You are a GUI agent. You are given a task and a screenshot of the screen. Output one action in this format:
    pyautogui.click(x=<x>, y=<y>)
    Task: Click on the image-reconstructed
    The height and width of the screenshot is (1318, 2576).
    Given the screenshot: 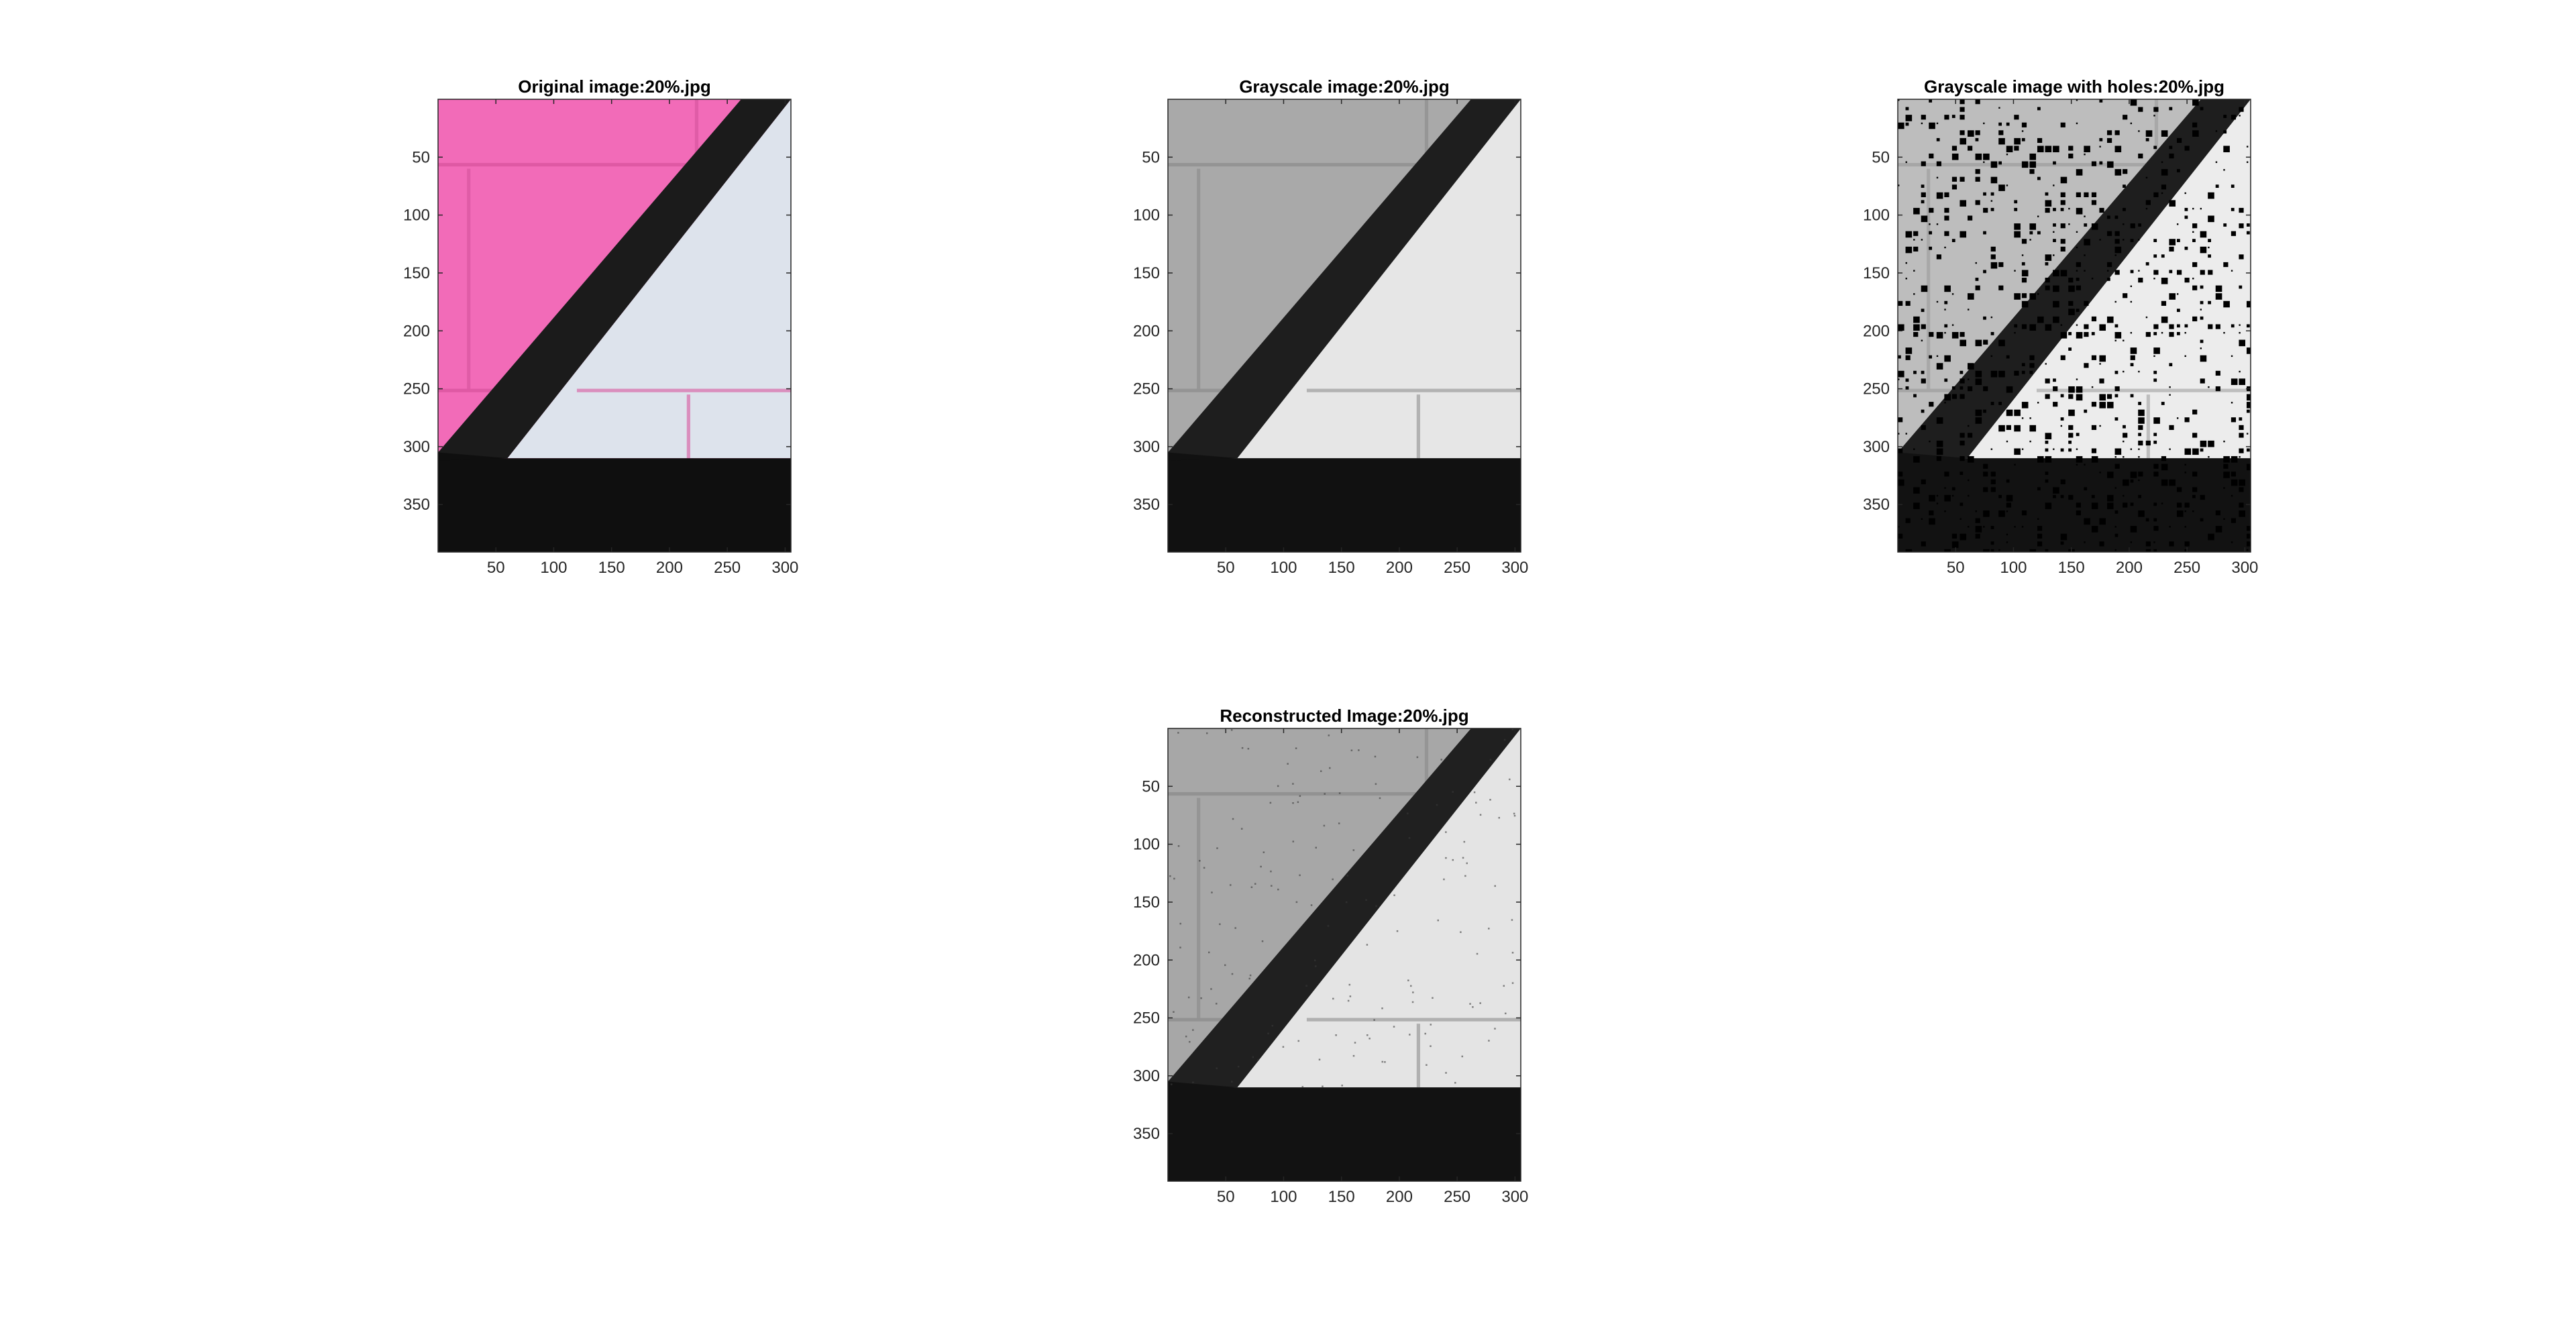 What is the action you would take?
    pyautogui.click(x=1344, y=955)
    